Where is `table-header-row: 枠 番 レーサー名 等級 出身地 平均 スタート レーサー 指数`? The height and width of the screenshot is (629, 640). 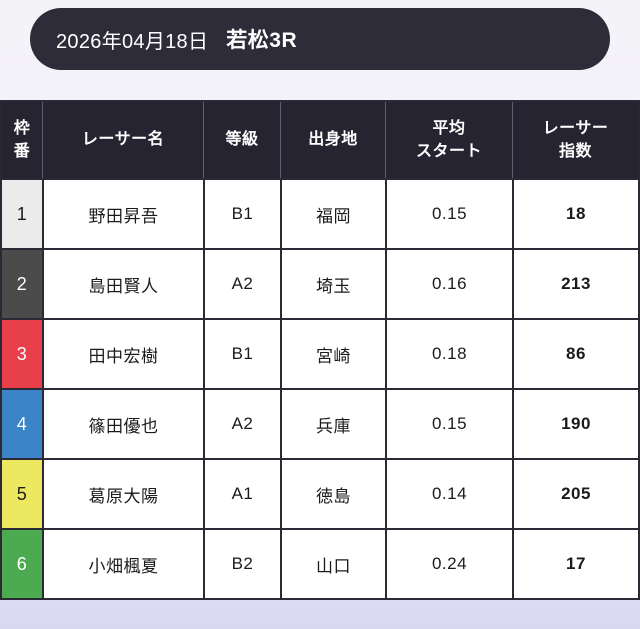 table-header-row: 枠 番 レーサー名 等級 出身地 平均 スタート レーサー 指数 is located at coordinates (320, 140).